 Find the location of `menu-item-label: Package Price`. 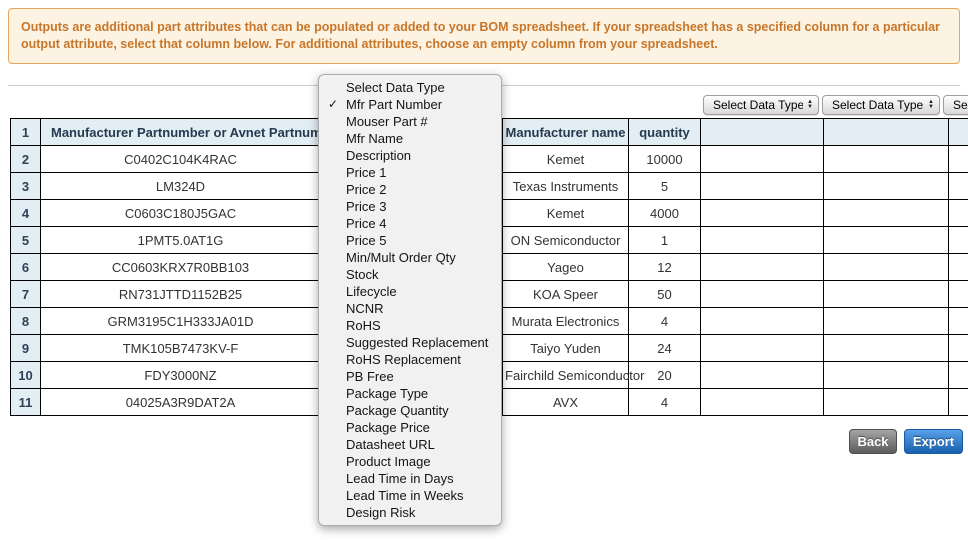

menu-item-label: Package Price is located at coordinates (388, 427).